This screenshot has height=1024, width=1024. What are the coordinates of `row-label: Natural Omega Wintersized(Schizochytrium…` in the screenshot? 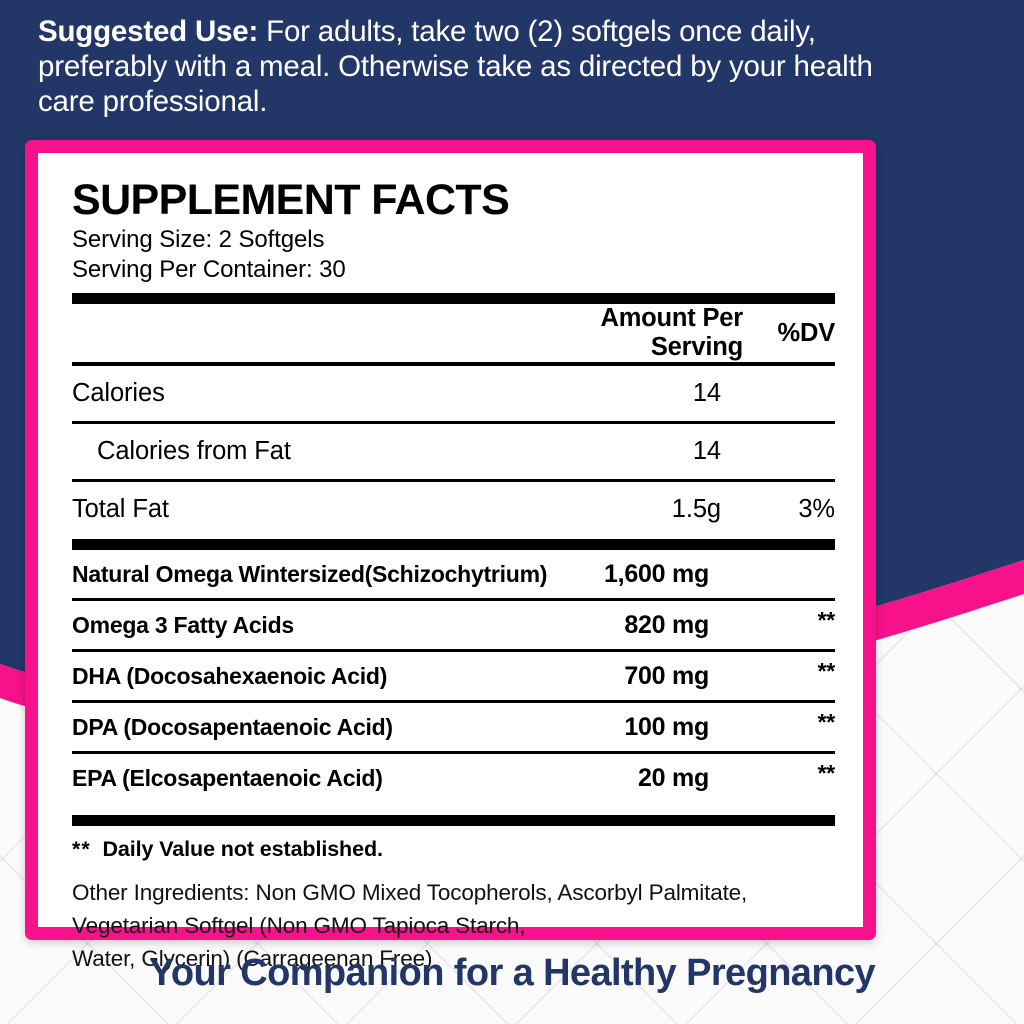 It's located at (310, 573).